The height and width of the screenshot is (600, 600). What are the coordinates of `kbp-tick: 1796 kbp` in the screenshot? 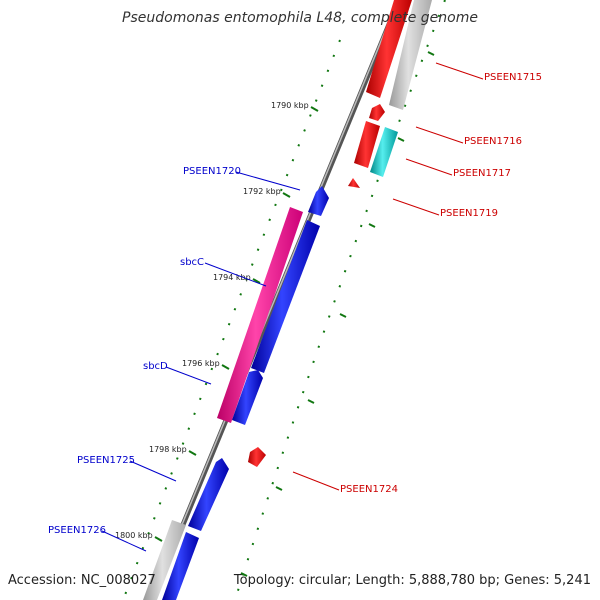 It's located at (206, 364).